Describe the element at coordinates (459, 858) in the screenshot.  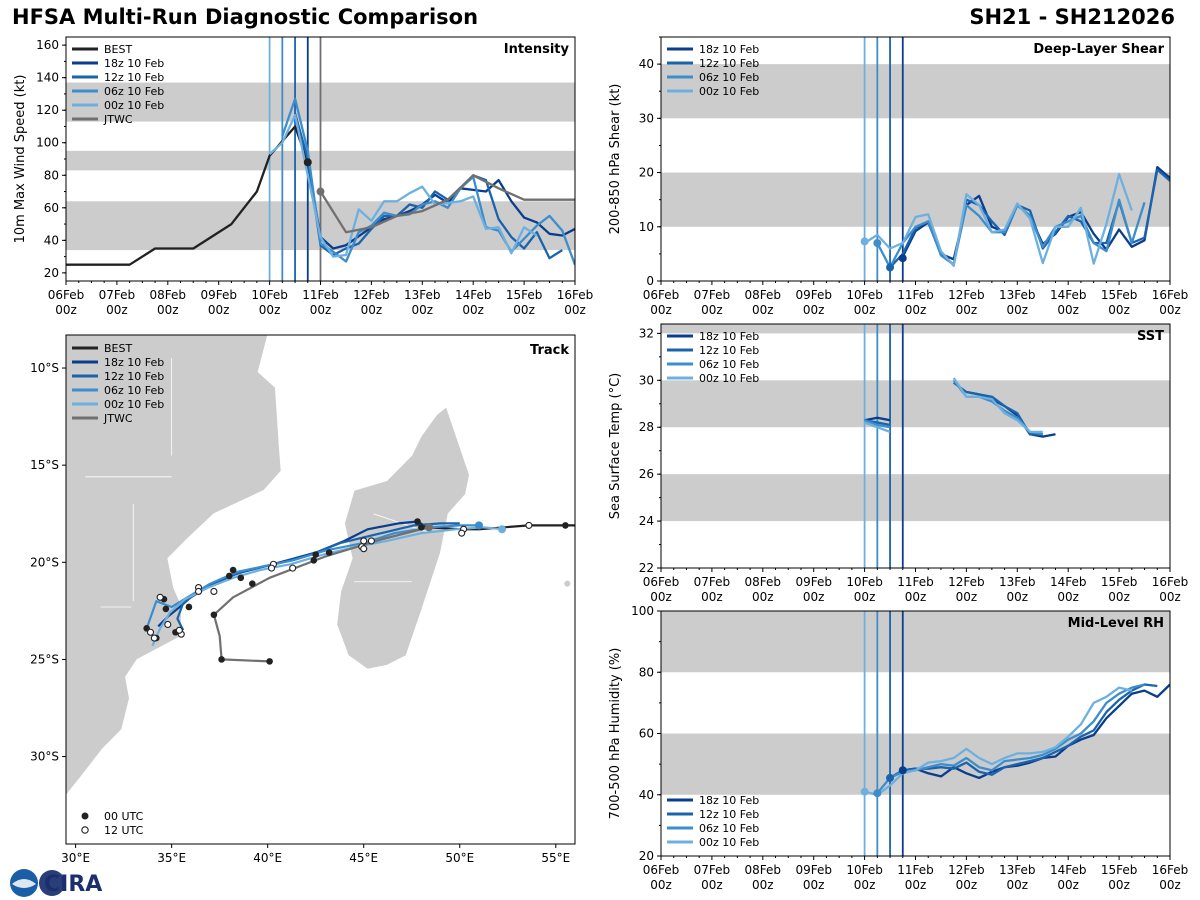
I see `lon-tick-label: 50°E` at that location.